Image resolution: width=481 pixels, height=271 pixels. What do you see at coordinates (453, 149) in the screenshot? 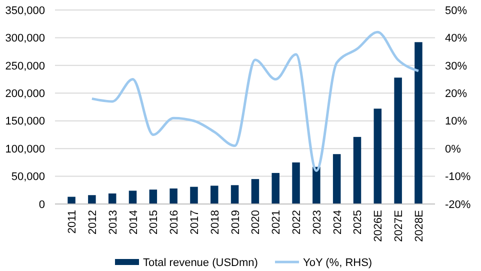
I see `y2-tick-label: 0%` at bounding box center [453, 149].